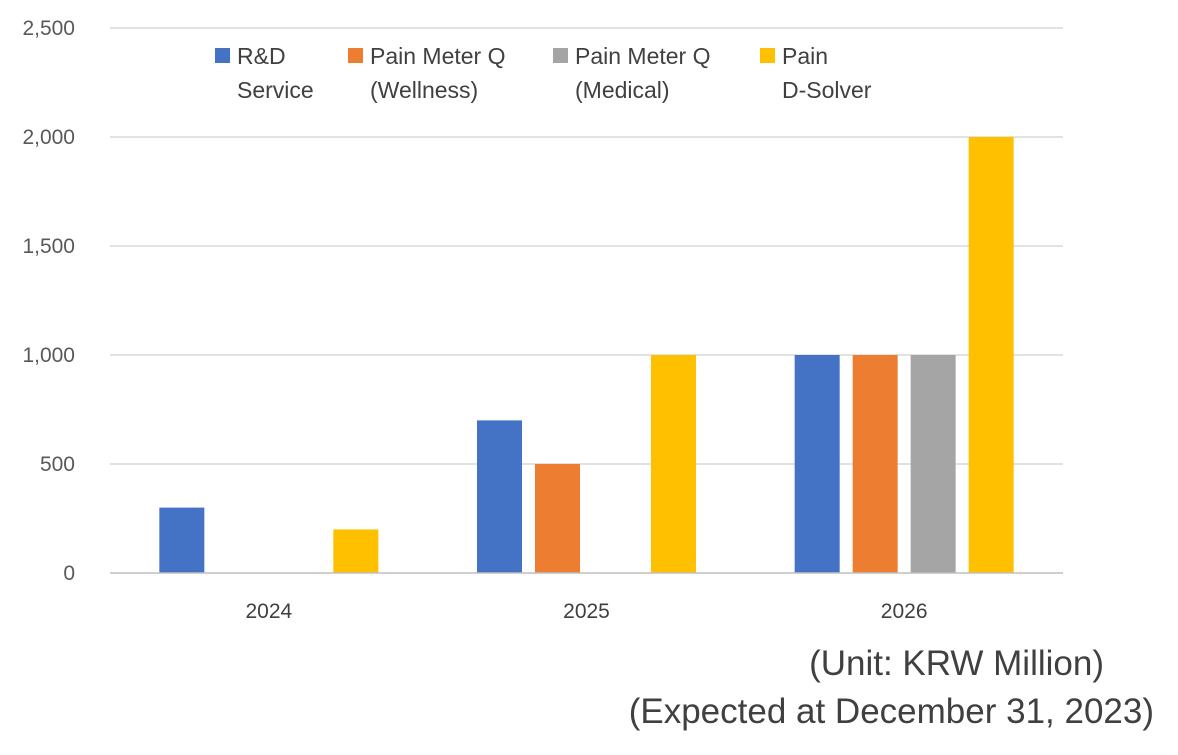  What do you see at coordinates (438, 73) in the screenshot?
I see `legend-label: Pain Meter Q (Wellness)` at bounding box center [438, 73].